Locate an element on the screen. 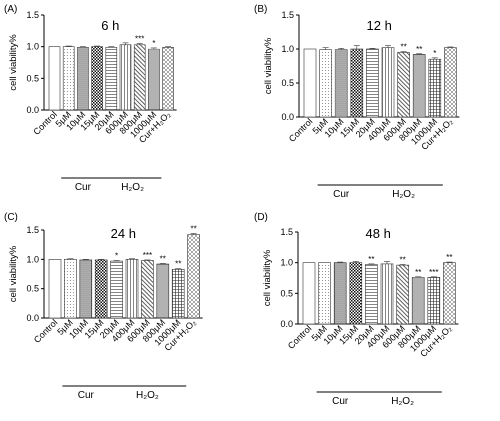 This screenshot has height=421, width=500. panel-title: 48 h is located at coordinates (378, 233).